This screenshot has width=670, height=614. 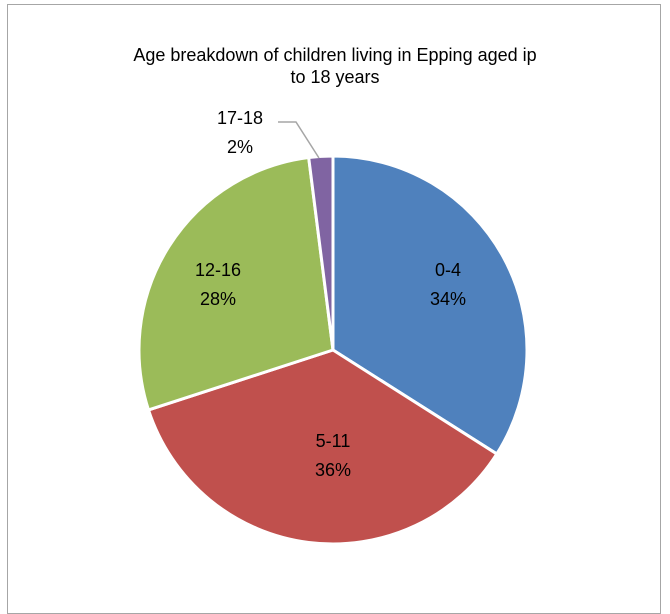 What do you see at coordinates (448, 299) in the screenshot?
I see `slice-label-percent-0-4: 34%` at bounding box center [448, 299].